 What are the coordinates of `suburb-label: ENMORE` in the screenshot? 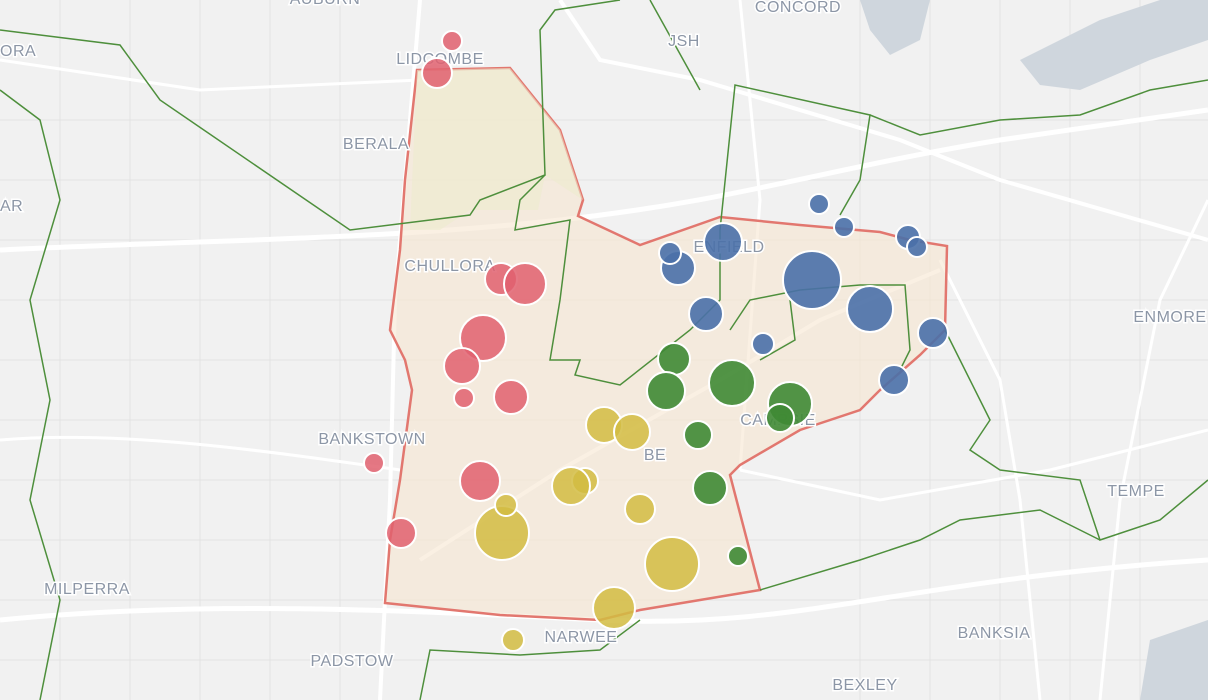 It's located at (1169, 317).